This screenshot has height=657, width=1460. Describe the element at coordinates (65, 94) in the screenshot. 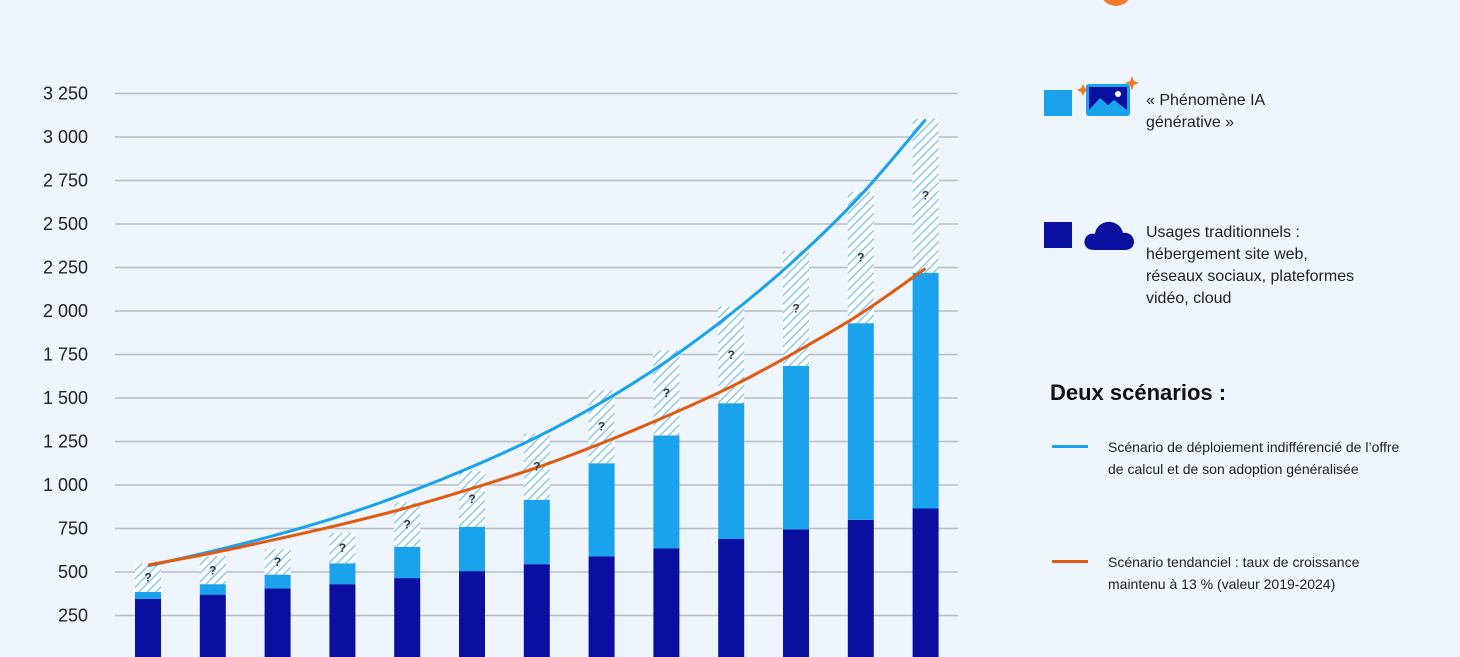

I see `y-tick-label: 3 250` at that location.